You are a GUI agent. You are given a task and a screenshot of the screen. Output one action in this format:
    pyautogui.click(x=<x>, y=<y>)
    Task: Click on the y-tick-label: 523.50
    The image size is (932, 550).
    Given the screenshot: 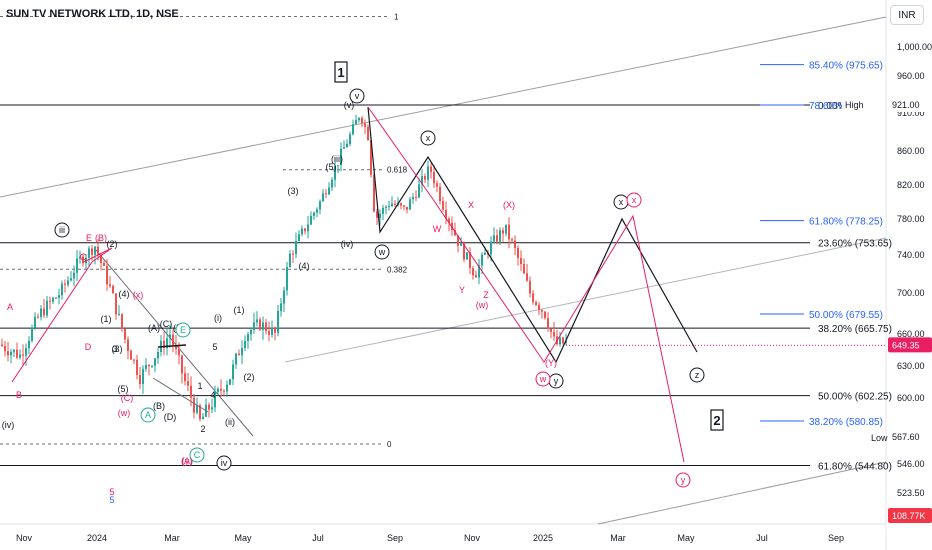 What is the action you would take?
    pyautogui.click(x=911, y=493)
    